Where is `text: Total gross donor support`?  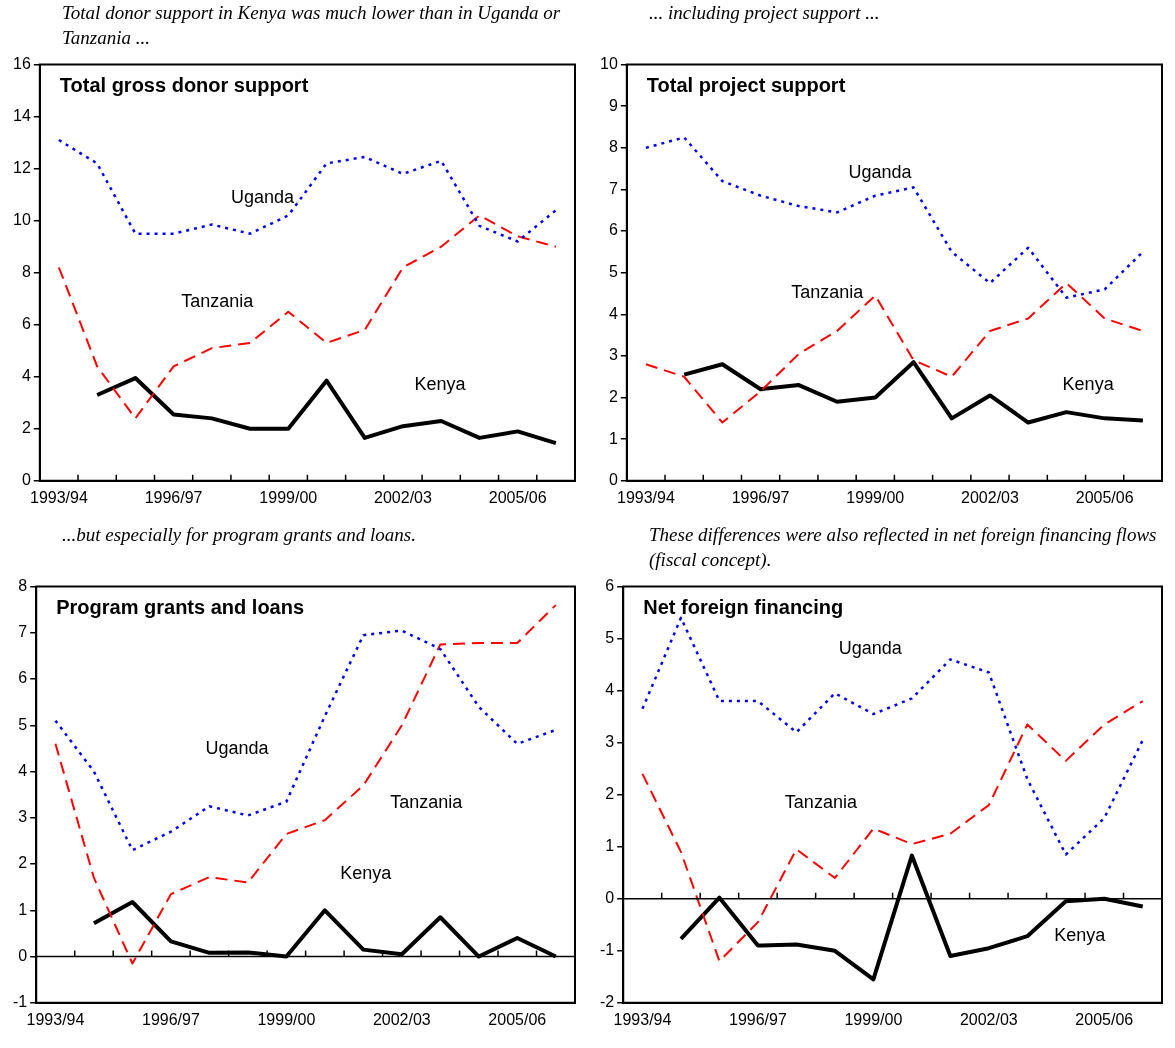 text: Total gross donor support is located at coordinates (184, 85).